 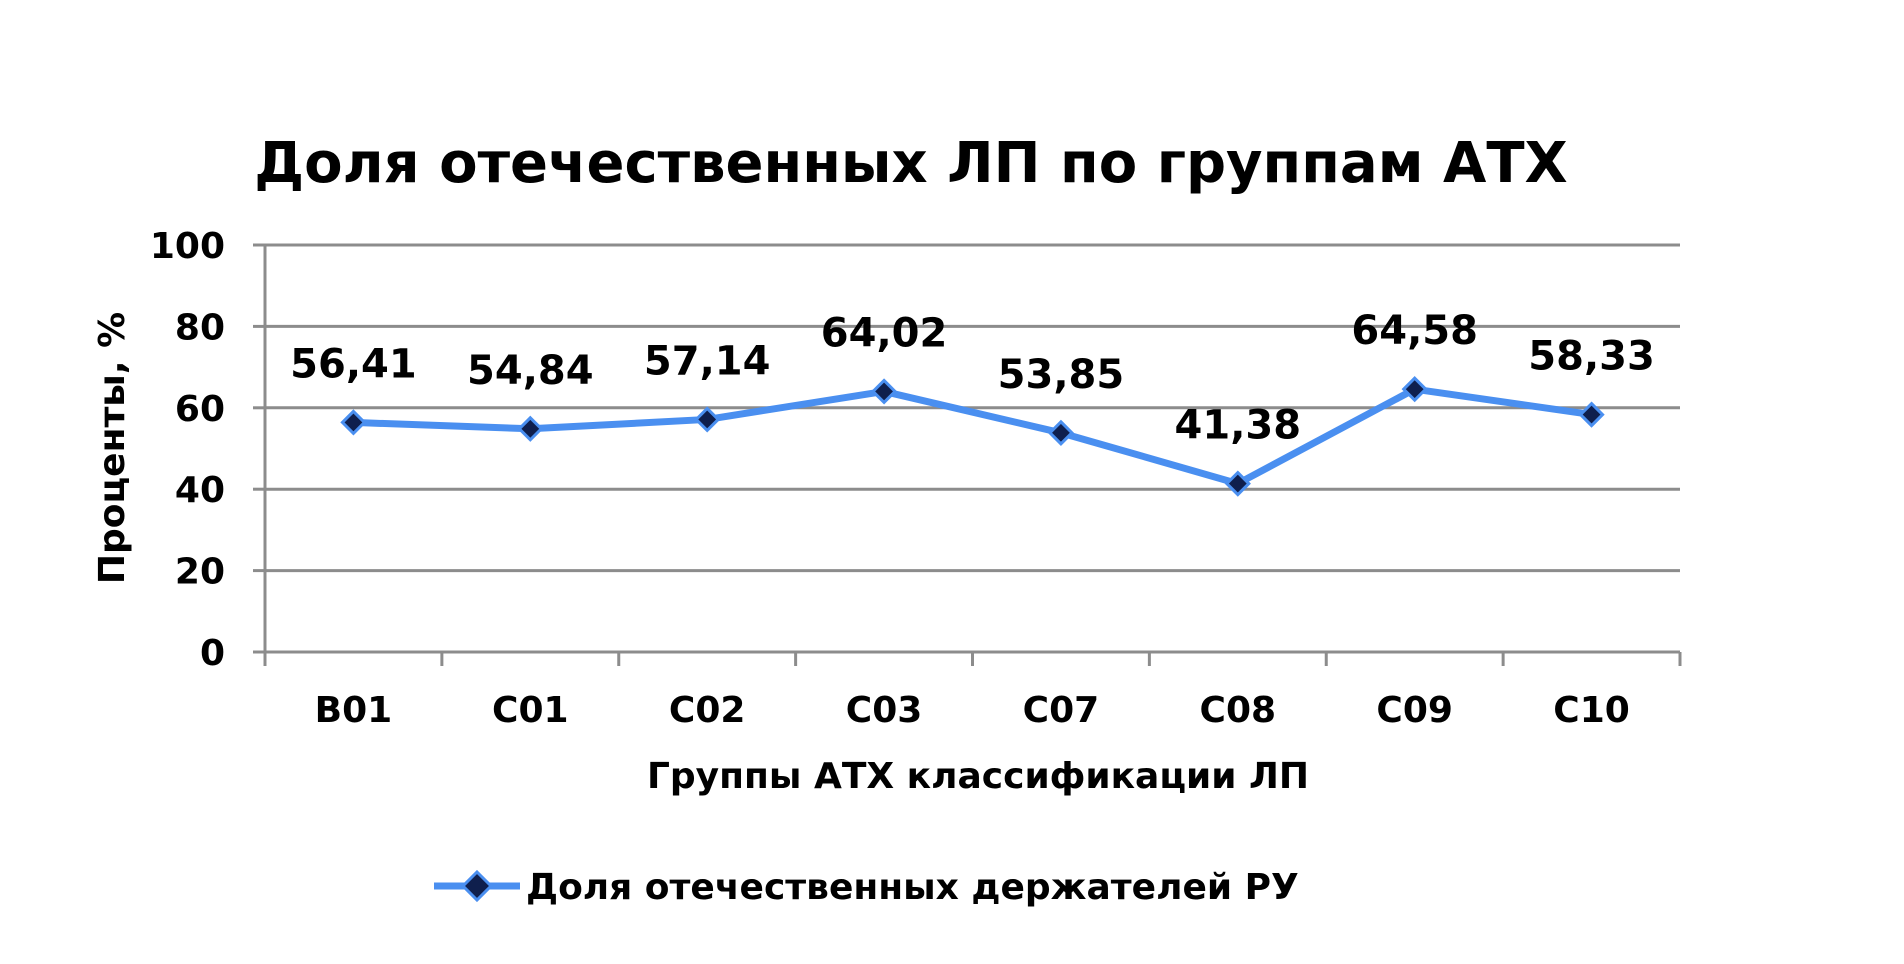 What do you see at coordinates (978, 776) in the screenshot?
I see `x-axis-title: Группы АТХ классификации ЛП` at bounding box center [978, 776].